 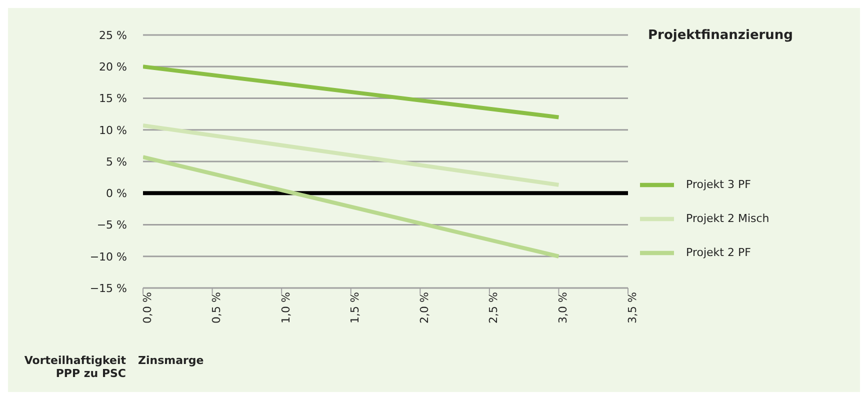 What do you see at coordinates (355, 308) in the screenshot?
I see `x-tick-label: 1,5 %` at bounding box center [355, 308].